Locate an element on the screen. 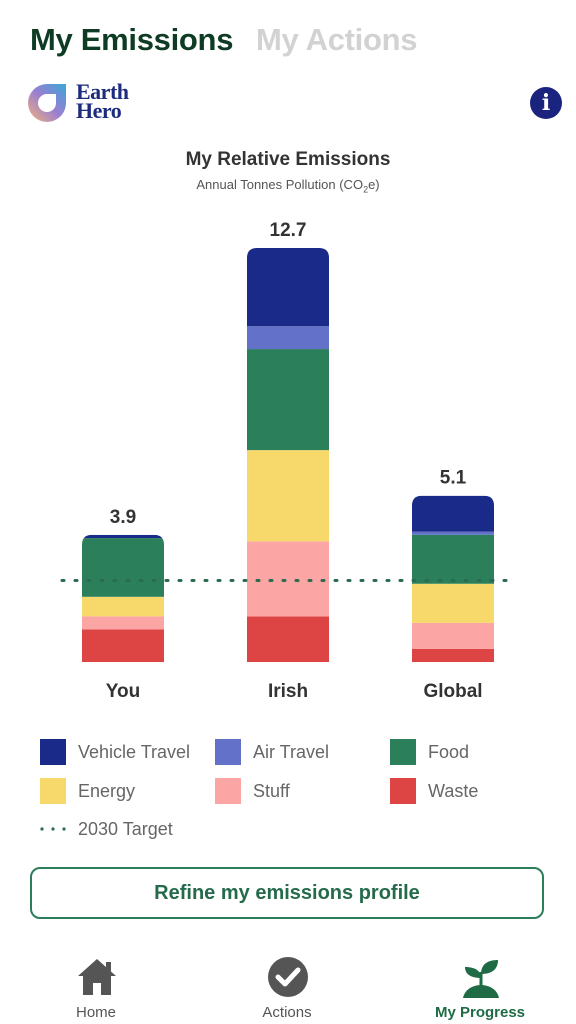 The image size is (576, 1024). nav-my-progress: My Progress is located at coordinates (480, 987).